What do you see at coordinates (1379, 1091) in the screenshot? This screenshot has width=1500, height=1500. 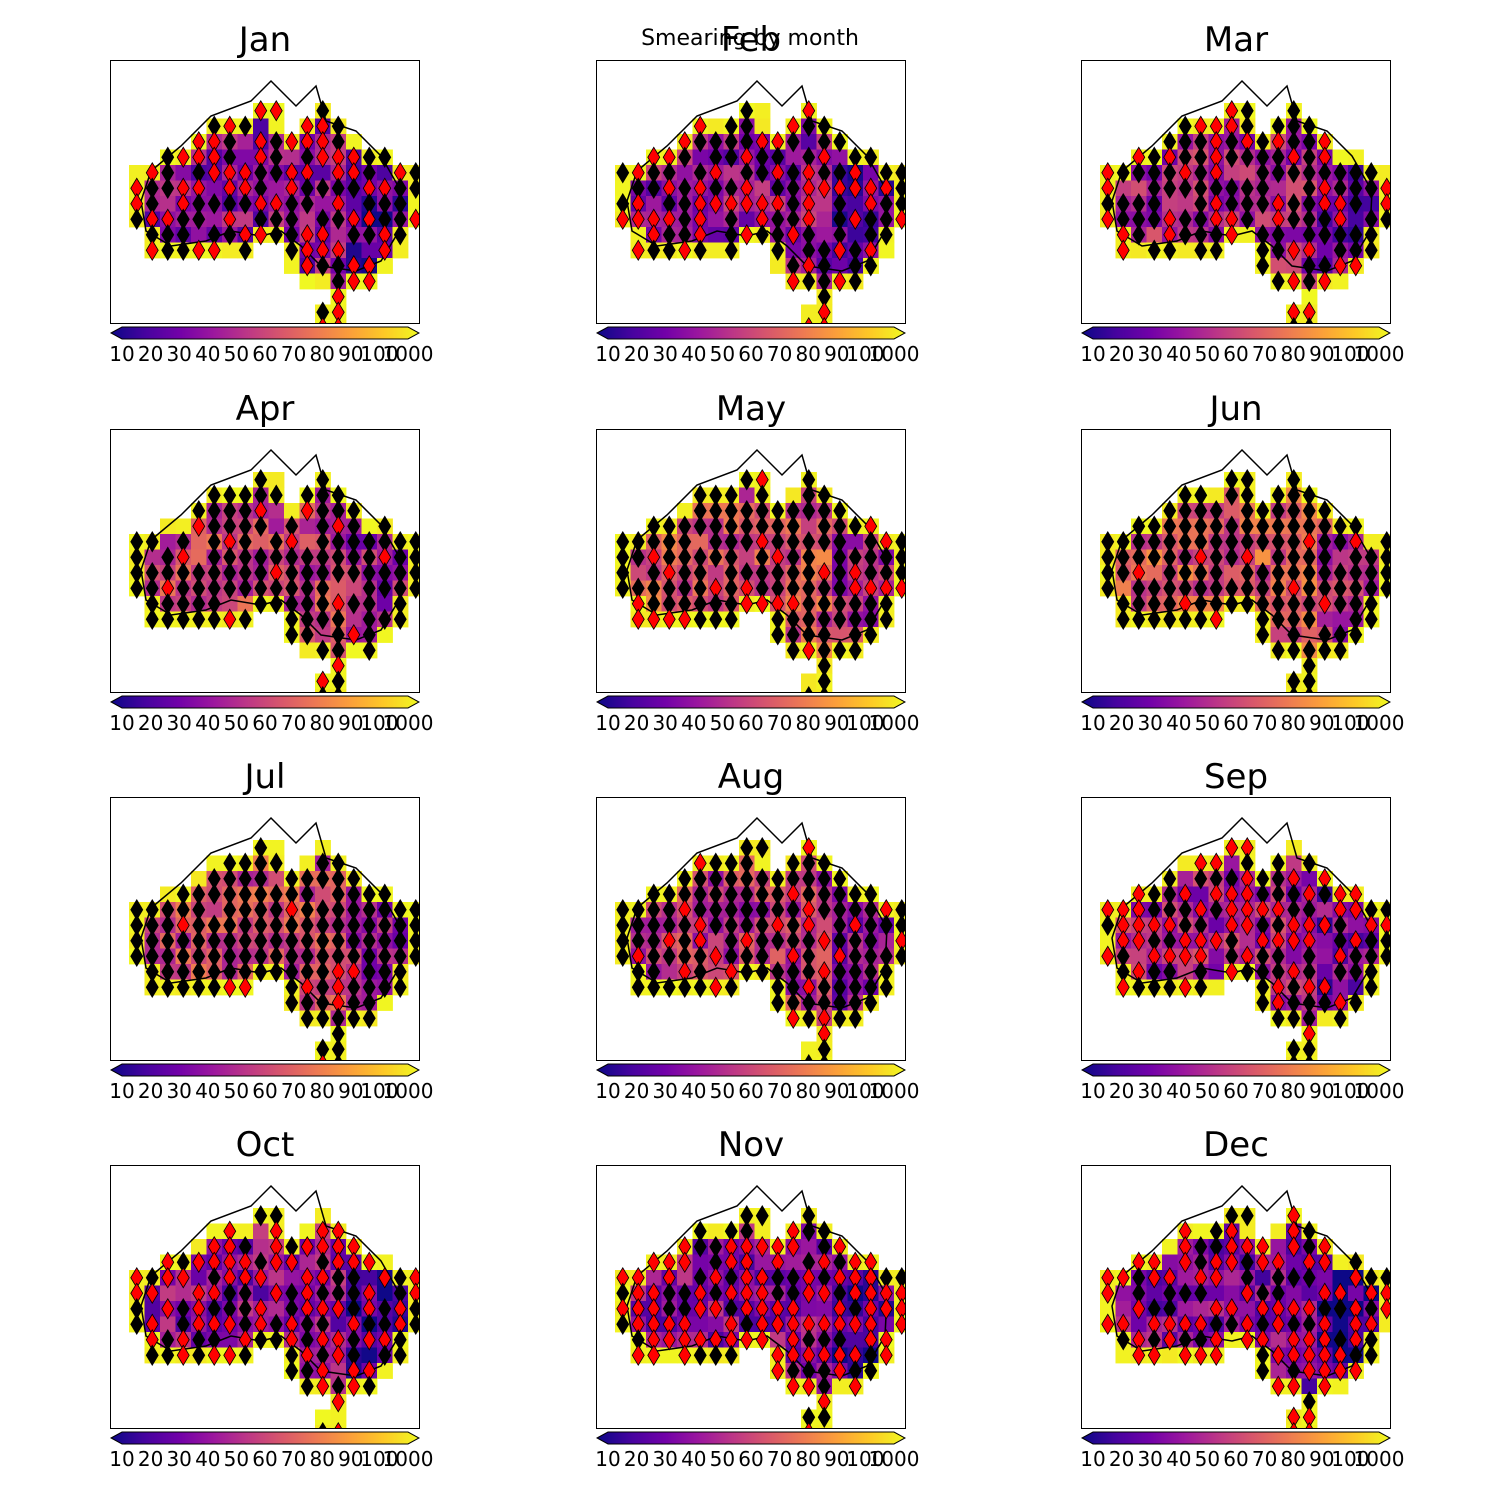 I see `colorbar-tick-label: 1000` at bounding box center [1379, 1091].